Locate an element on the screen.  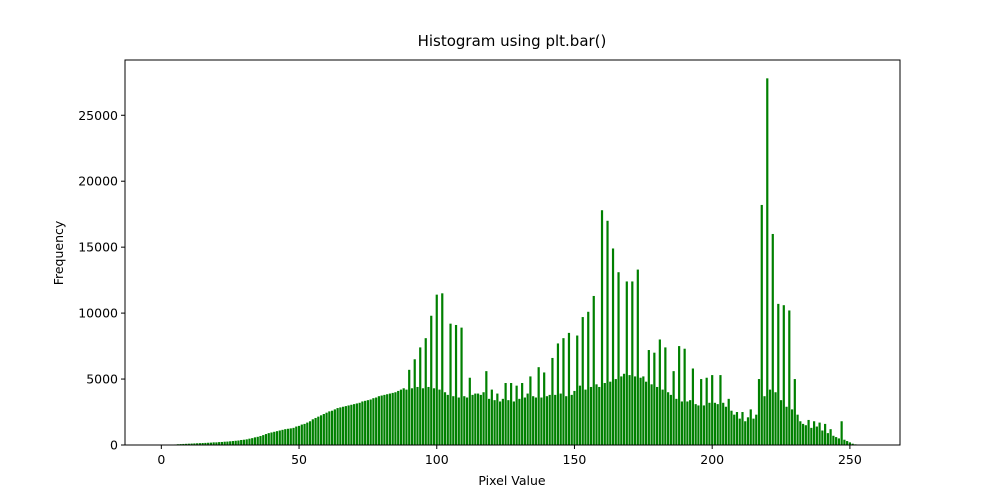
y-tick-label: 25000 is located at coordinates (98, 115).